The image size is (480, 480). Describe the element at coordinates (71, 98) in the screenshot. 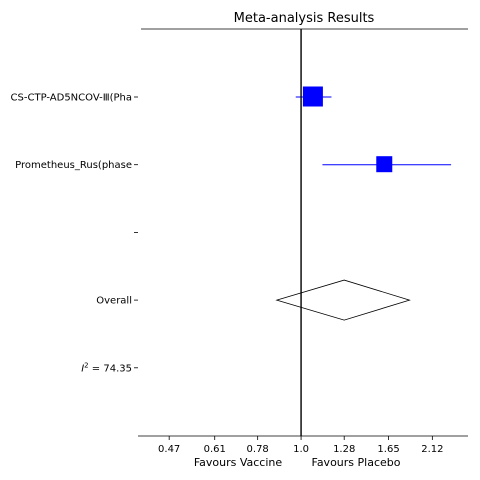

I see `row-label: CS-CTP-AD5NCOV-Ⅲ(Pha` at that location.